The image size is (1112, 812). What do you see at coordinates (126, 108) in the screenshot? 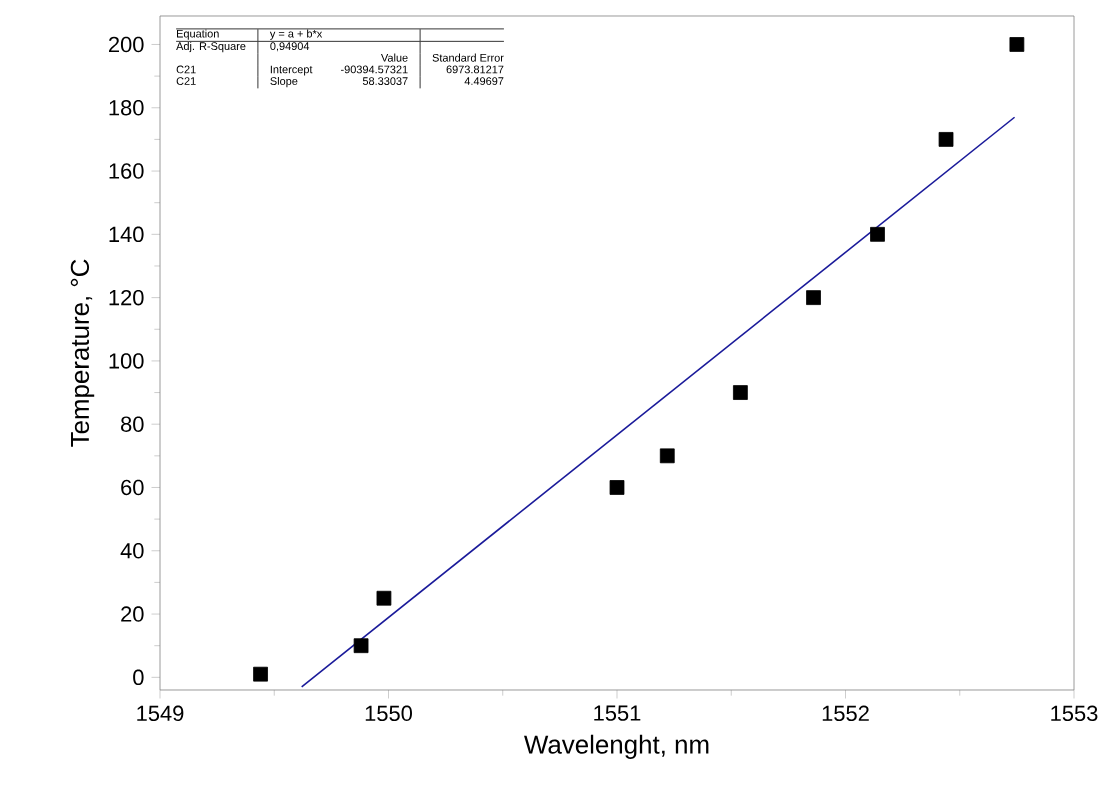
I see `y-tick-label: 180` at bounding box center [126, 108].